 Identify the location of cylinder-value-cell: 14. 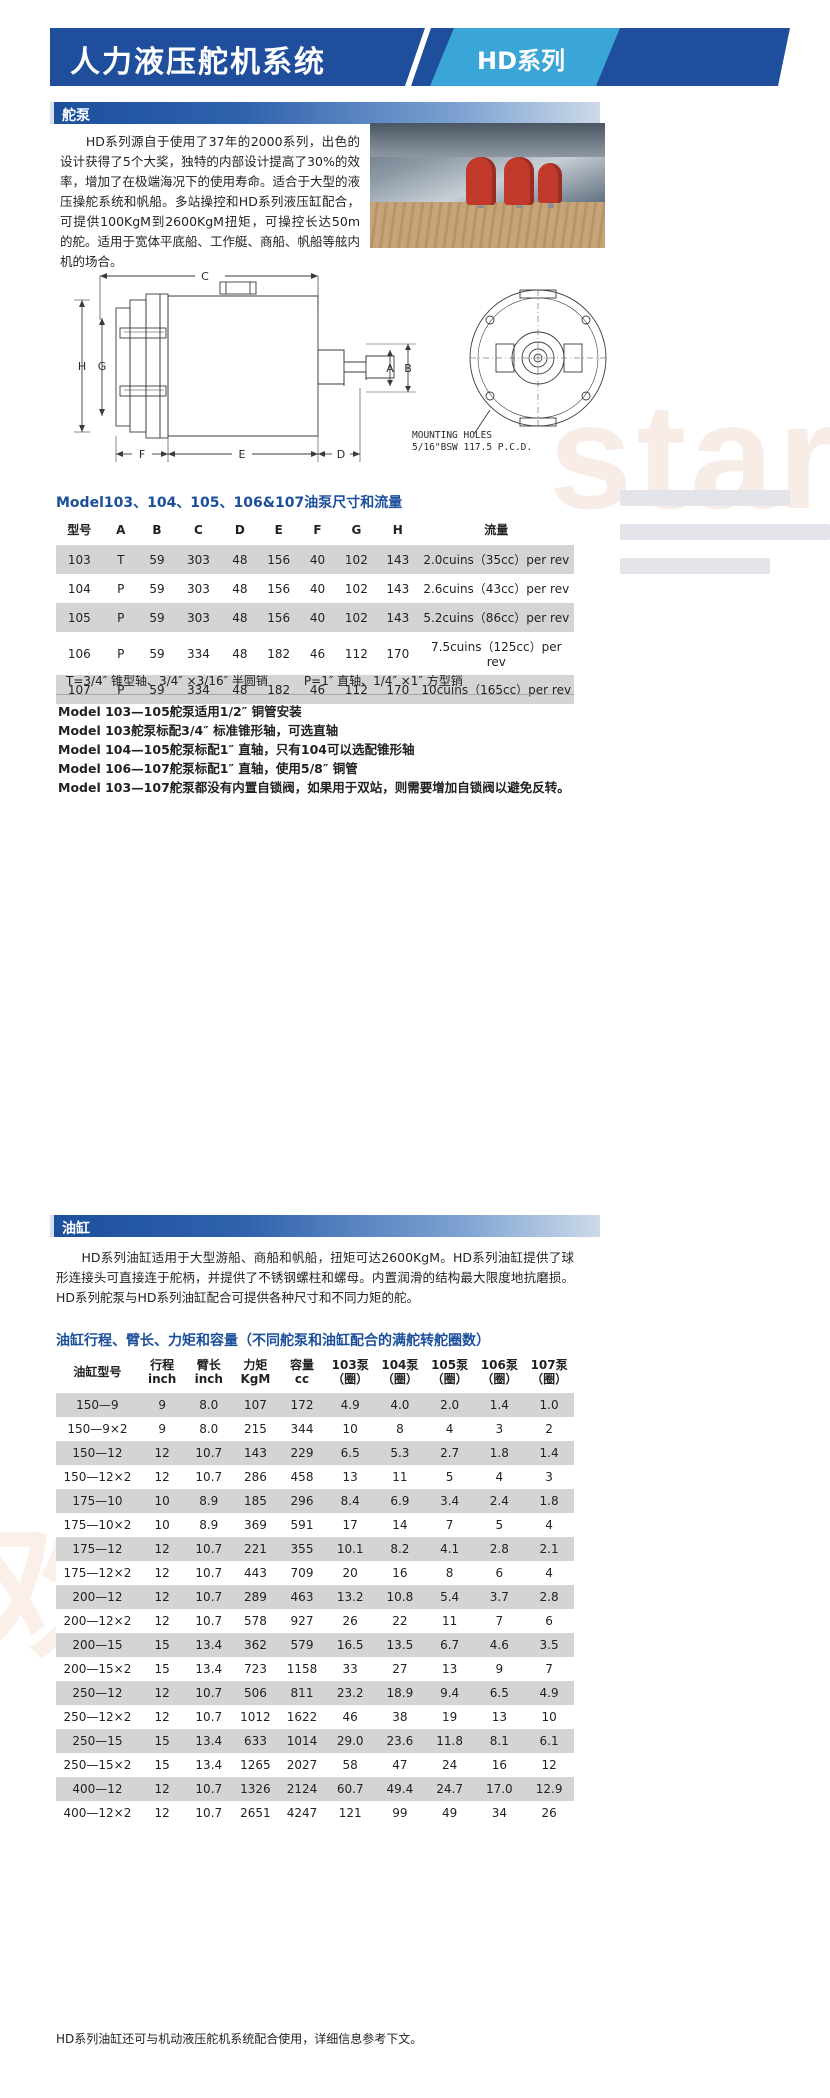
(400, 1525).